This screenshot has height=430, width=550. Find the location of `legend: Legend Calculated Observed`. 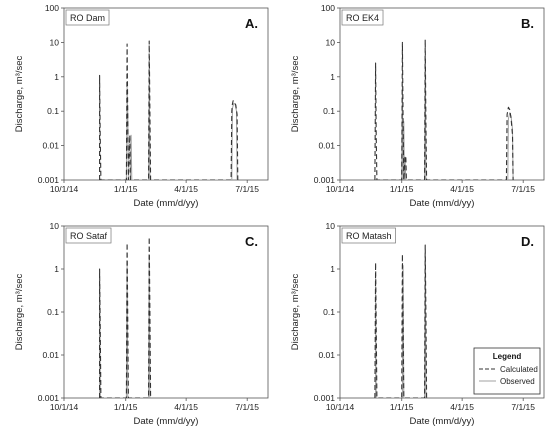

legend: Legend Calculated Observed is located at coordinates (507, 371).